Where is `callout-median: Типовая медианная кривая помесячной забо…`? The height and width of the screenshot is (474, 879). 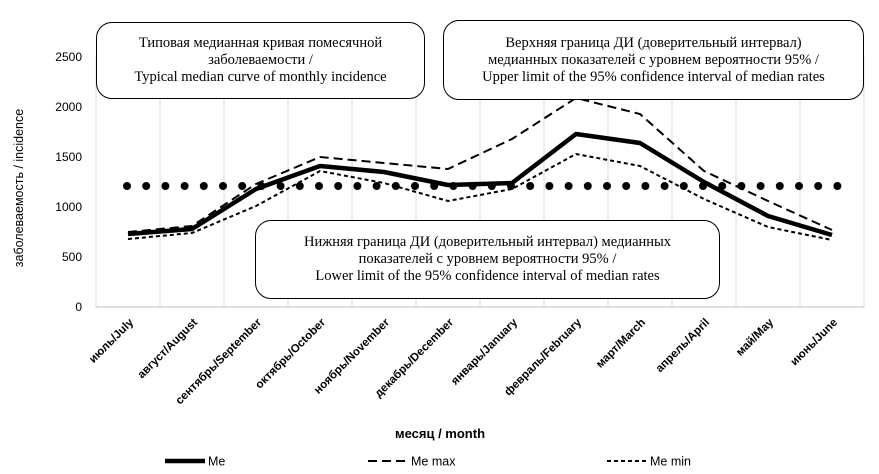 callout-median: Типовая медианная кривая помесячной забо… is located at coordinates (260, 60).